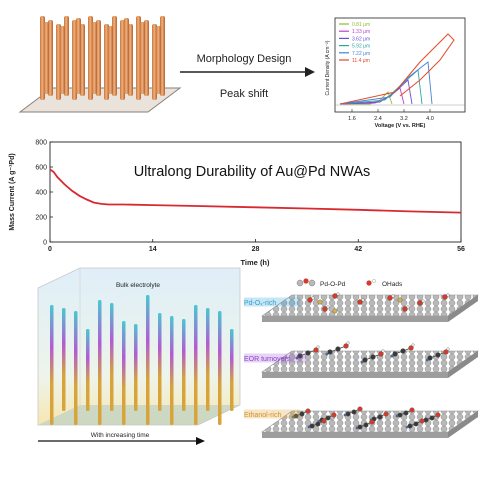 Image resolution: width=491 pixels, height=481 pixels. What do you see at coordinates (41, 143) in the screenshot?
I see `y-tick-label: 800` at bounding box center [41, 143].